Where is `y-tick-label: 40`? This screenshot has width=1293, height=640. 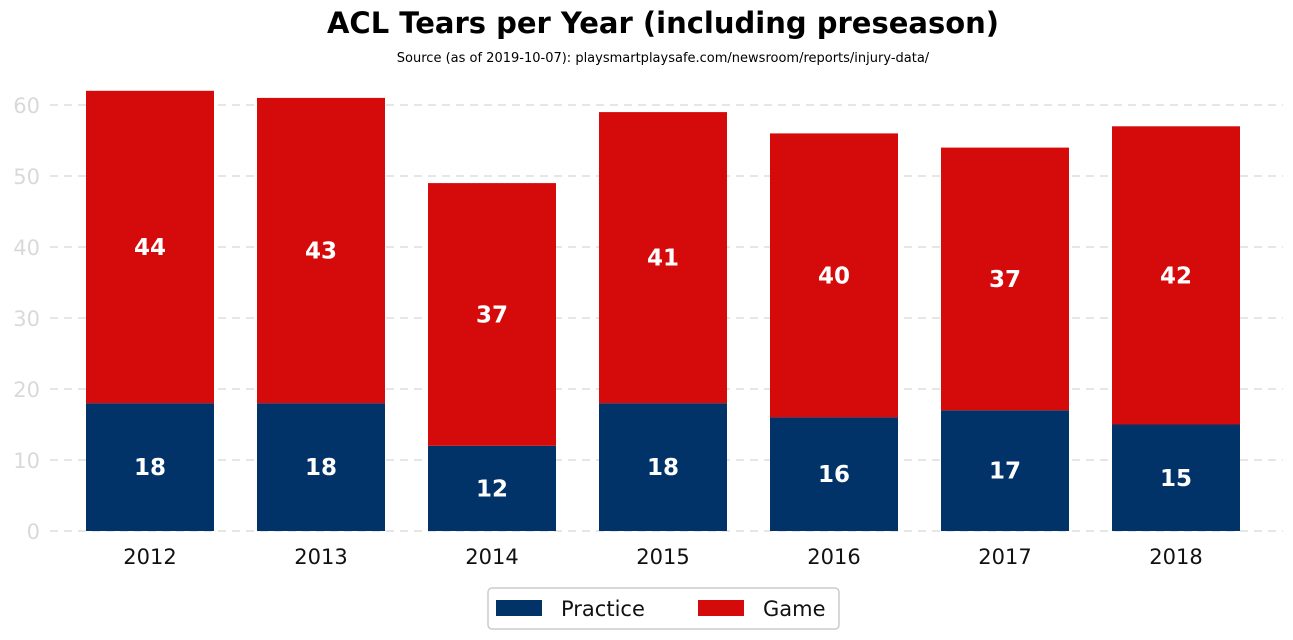
y-tick-label: 40 is located at coordinates (26, 248).